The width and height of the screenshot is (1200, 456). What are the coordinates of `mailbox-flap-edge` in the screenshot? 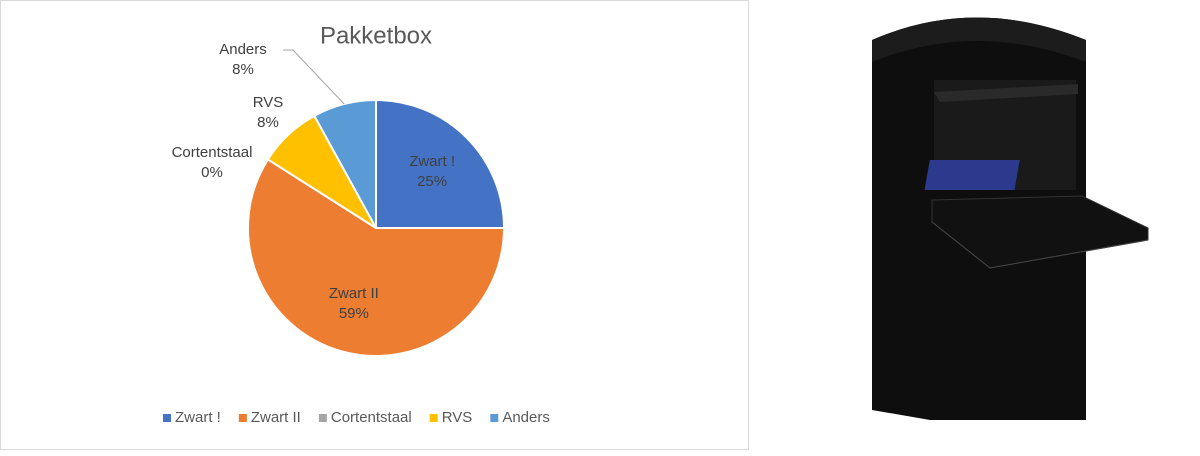 It's located at (1040, 245).